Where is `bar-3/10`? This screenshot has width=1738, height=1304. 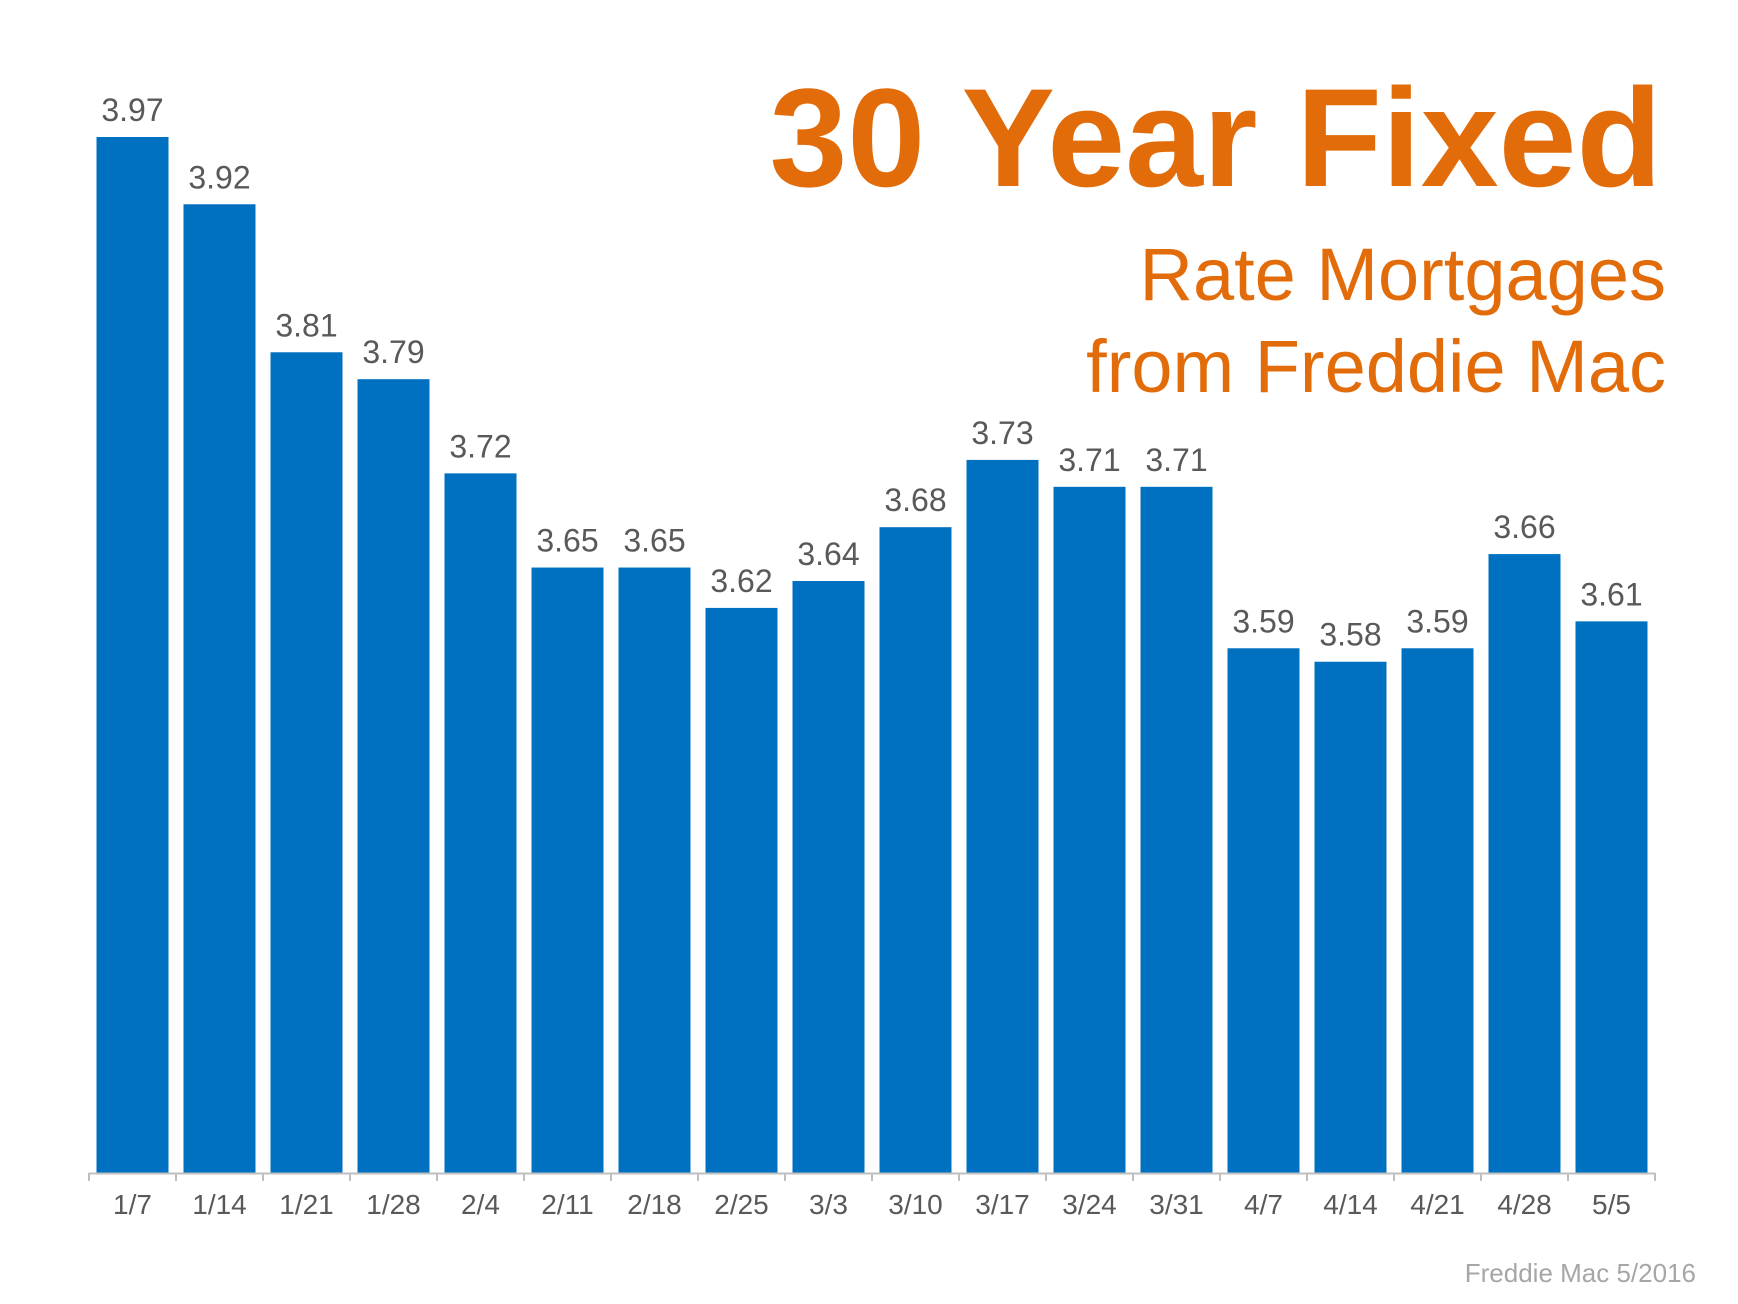
bar-3/10 is located at coordinates (915, 850).